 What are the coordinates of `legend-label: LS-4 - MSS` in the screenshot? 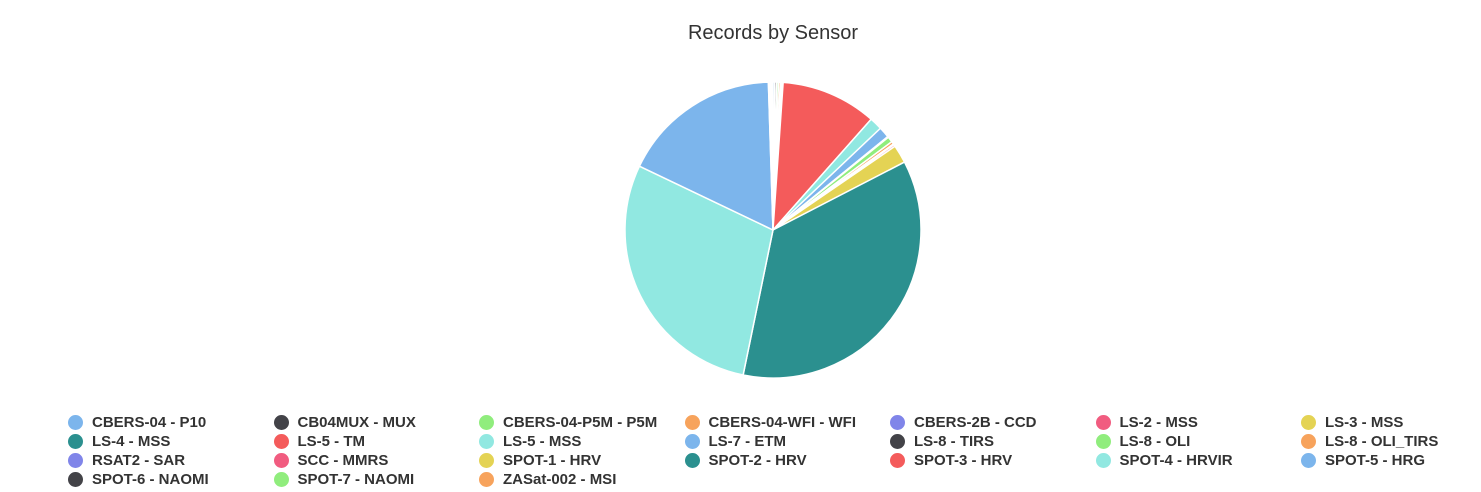 It's located at (131, 441).